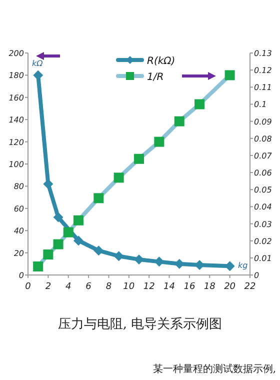 The width and height of the screenshot is (280, 380). I want to click on x-tick-label: 0, so click(28, 287).